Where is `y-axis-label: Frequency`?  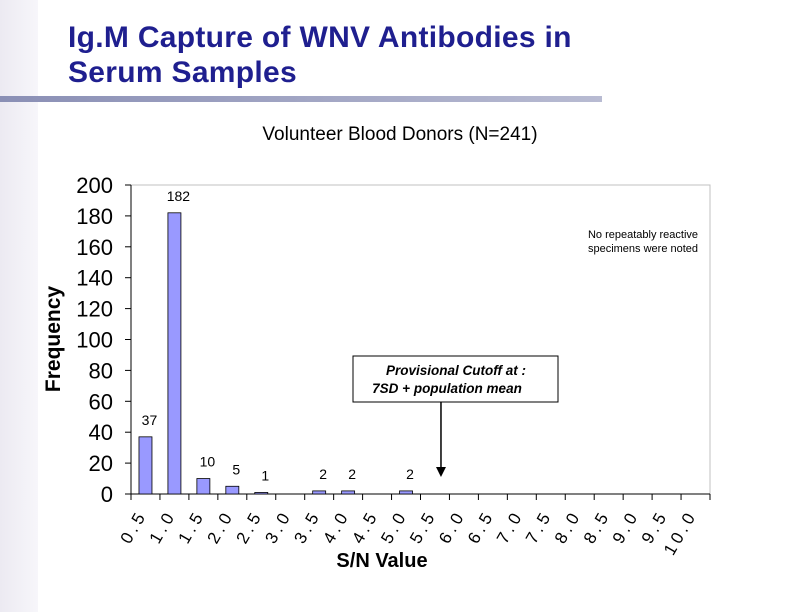
y-axis-label: Frequency is located at coordinates (53, 339).